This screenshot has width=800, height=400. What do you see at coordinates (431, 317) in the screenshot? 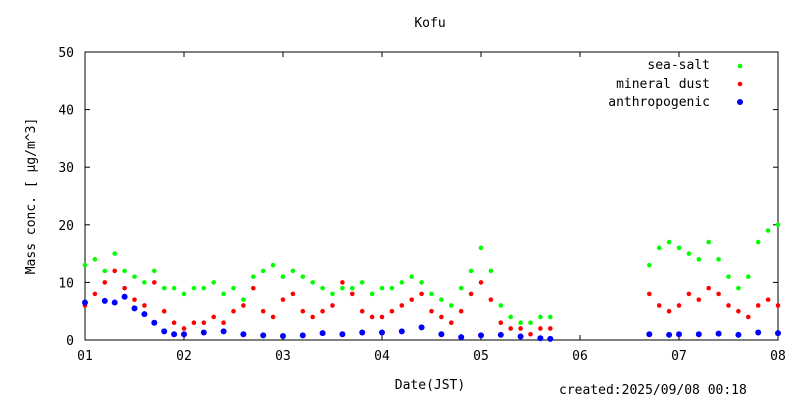
I see `series-anthropogenic` at bounding box center [431, 317].